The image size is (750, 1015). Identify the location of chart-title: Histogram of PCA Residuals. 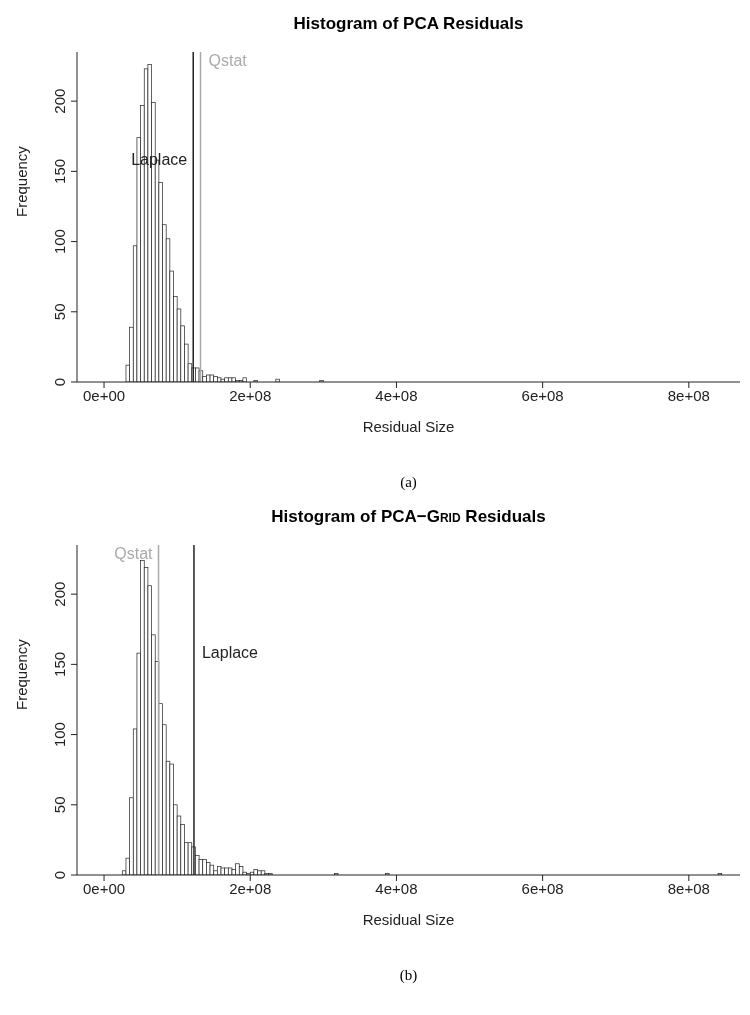
(408, 23).